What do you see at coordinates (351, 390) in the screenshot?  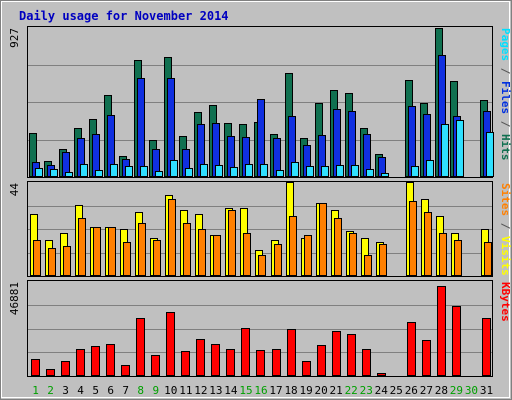 I see `day-label-22: 22` at bounding box center [351, 390].